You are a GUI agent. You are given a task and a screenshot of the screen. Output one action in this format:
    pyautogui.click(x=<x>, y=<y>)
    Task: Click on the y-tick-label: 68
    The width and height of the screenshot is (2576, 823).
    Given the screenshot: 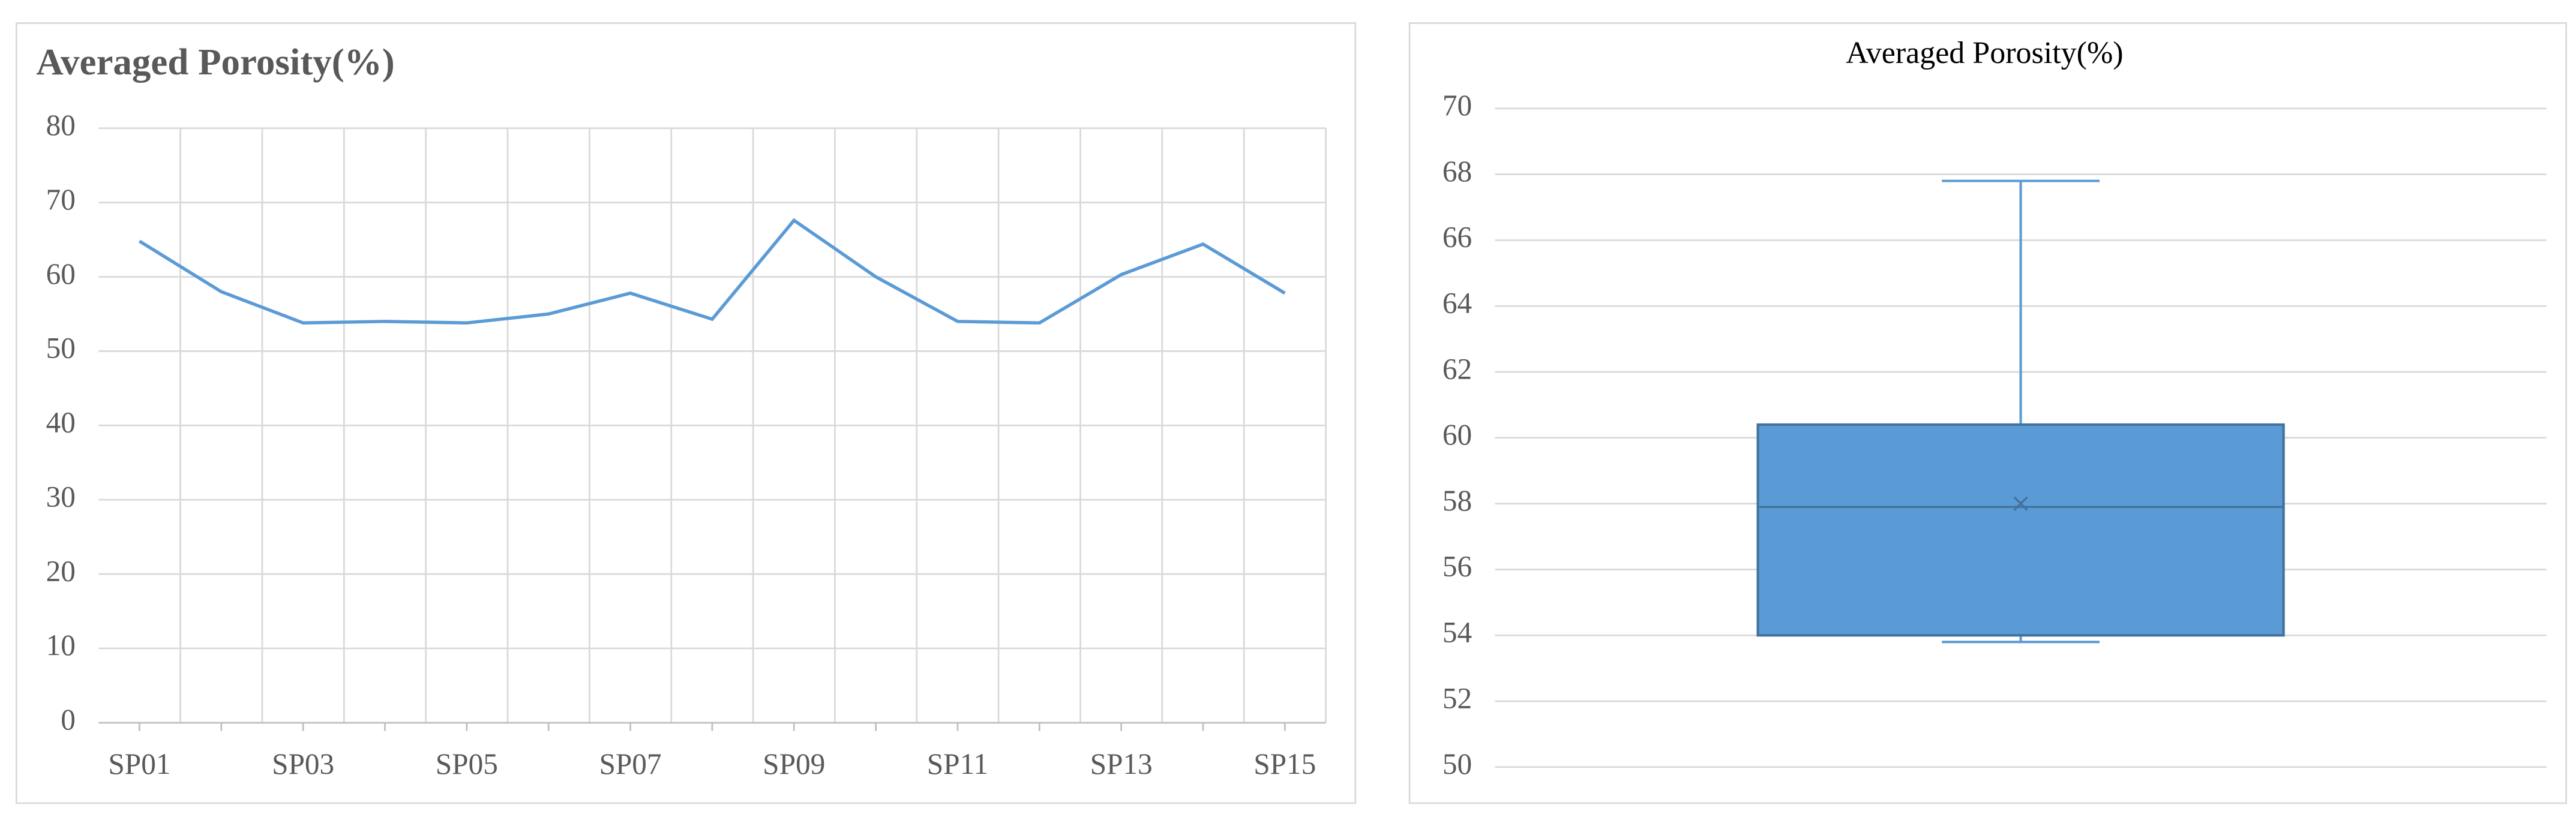 What is the action you would take?
    pyautogui.click(x=1457, y=171)
    